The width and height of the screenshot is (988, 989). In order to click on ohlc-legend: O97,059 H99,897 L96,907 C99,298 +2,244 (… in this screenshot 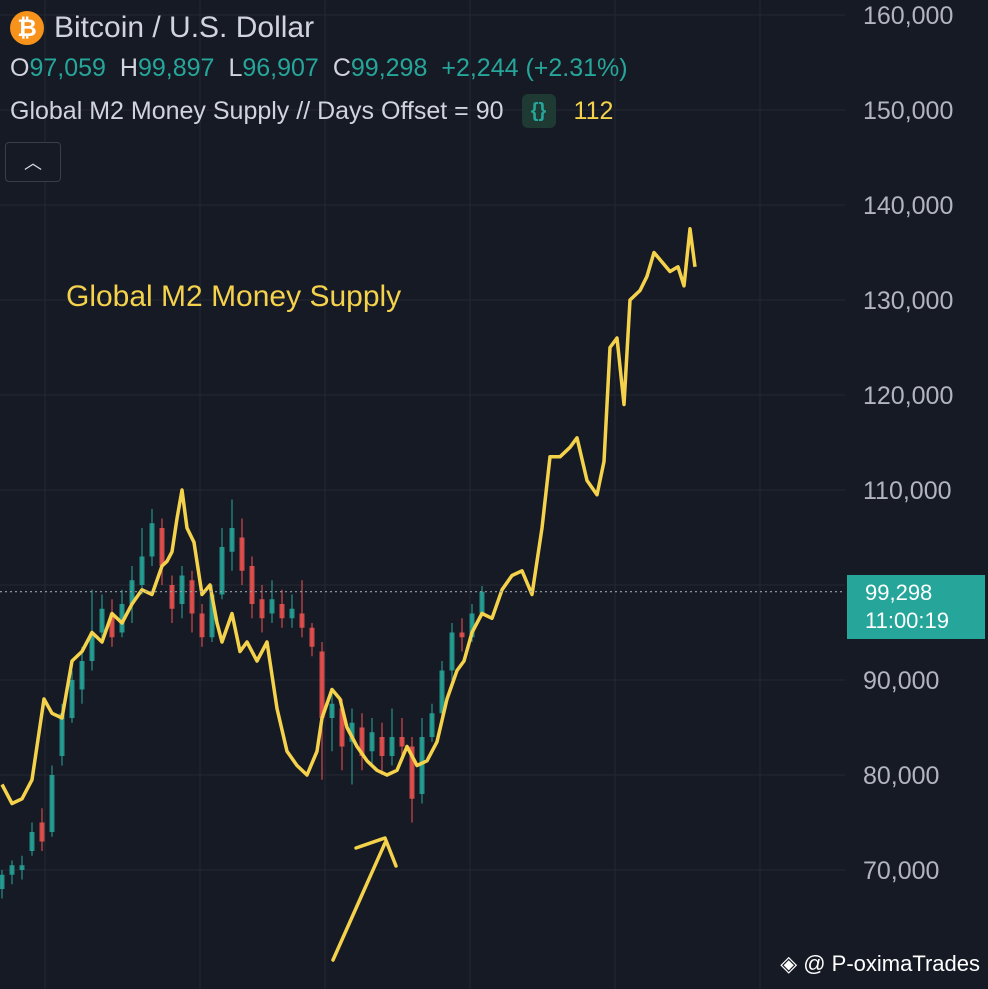, I will do `click(319, 68)`.